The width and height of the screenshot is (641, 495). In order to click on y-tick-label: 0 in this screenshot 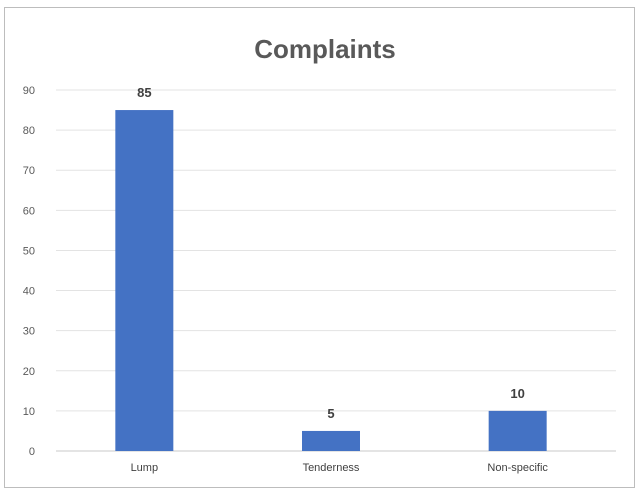, I will do `click(32, 452)`.